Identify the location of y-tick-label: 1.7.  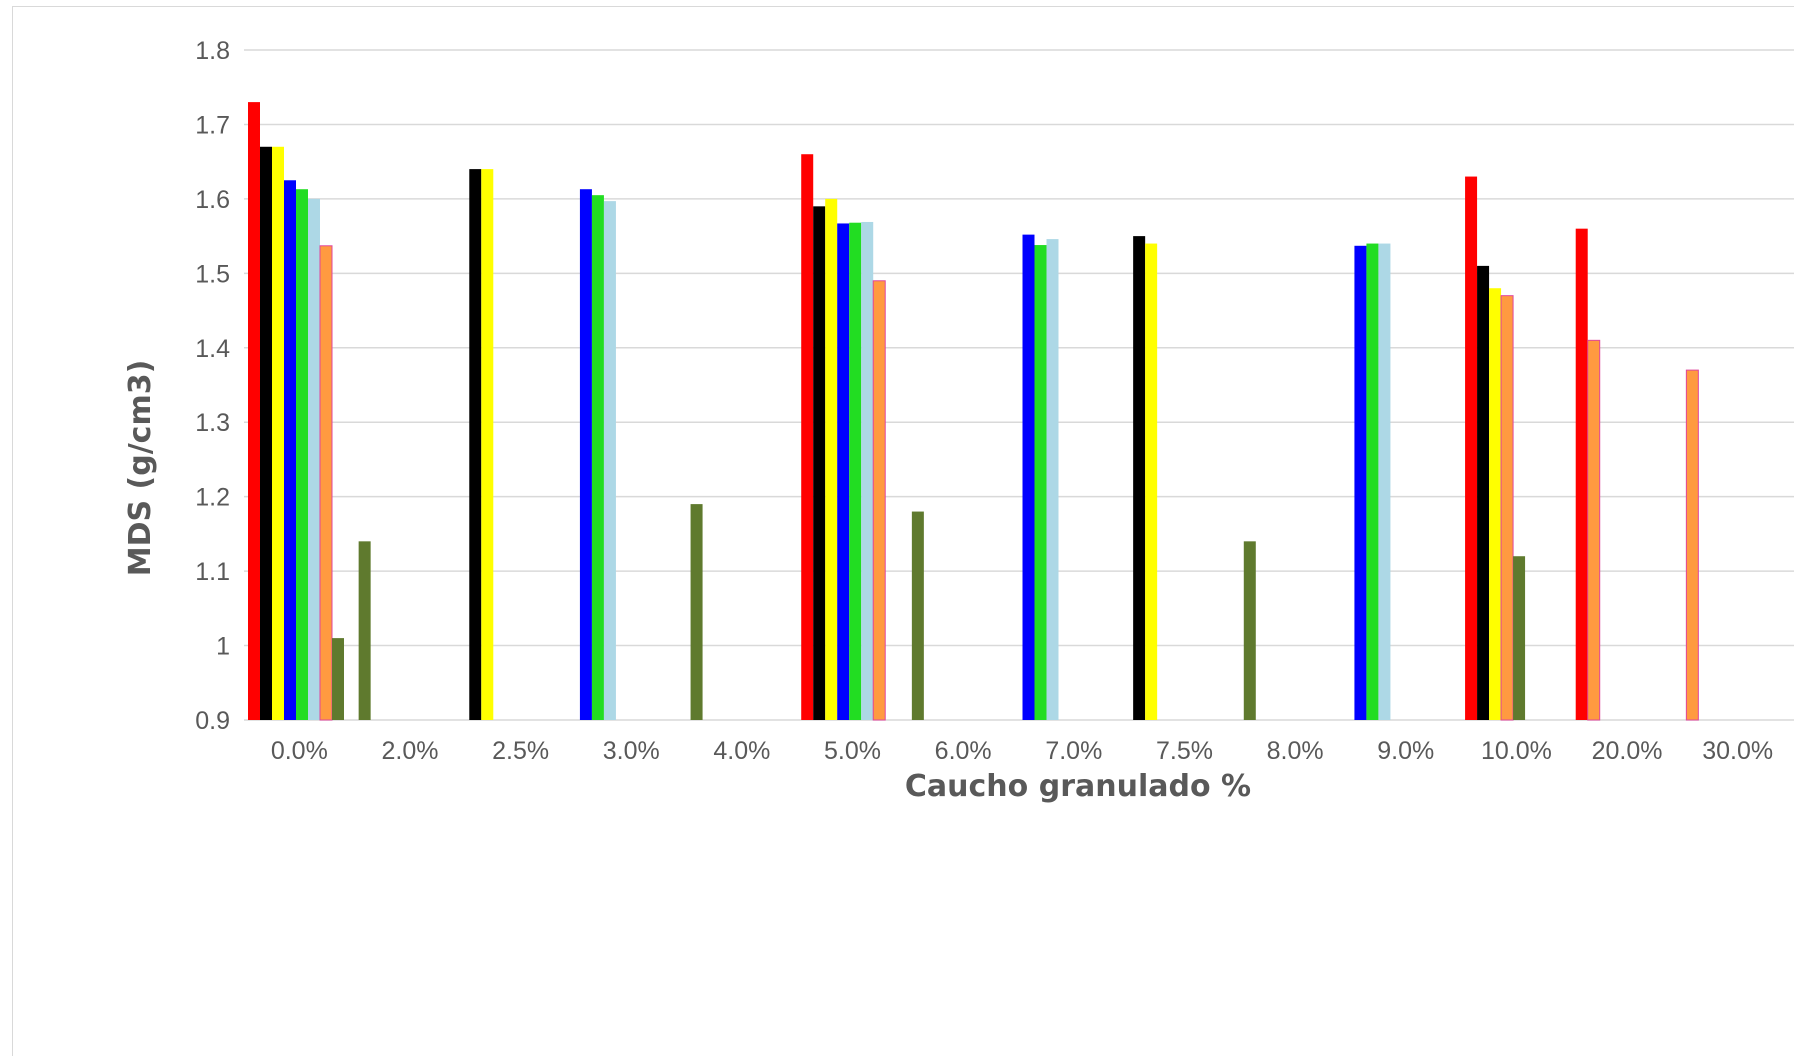
(212, 125).